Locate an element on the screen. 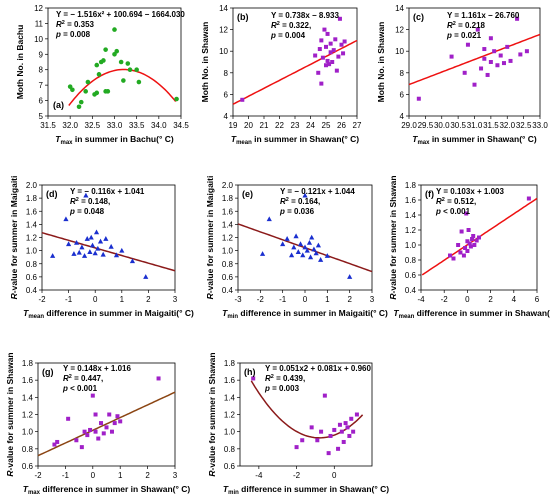 The height and width of the screenshot is (494, 550). y-axis-title: R-value for summer in Maigaiti is located at coordinates (14, 238).